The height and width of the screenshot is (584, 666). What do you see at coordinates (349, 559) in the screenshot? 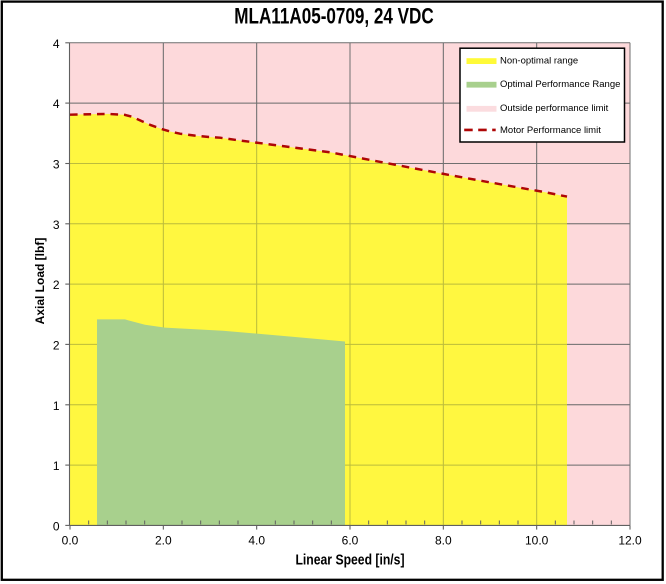
I see `svg-text: Linear Speed [in/s]` at bounding box center [349, 559].